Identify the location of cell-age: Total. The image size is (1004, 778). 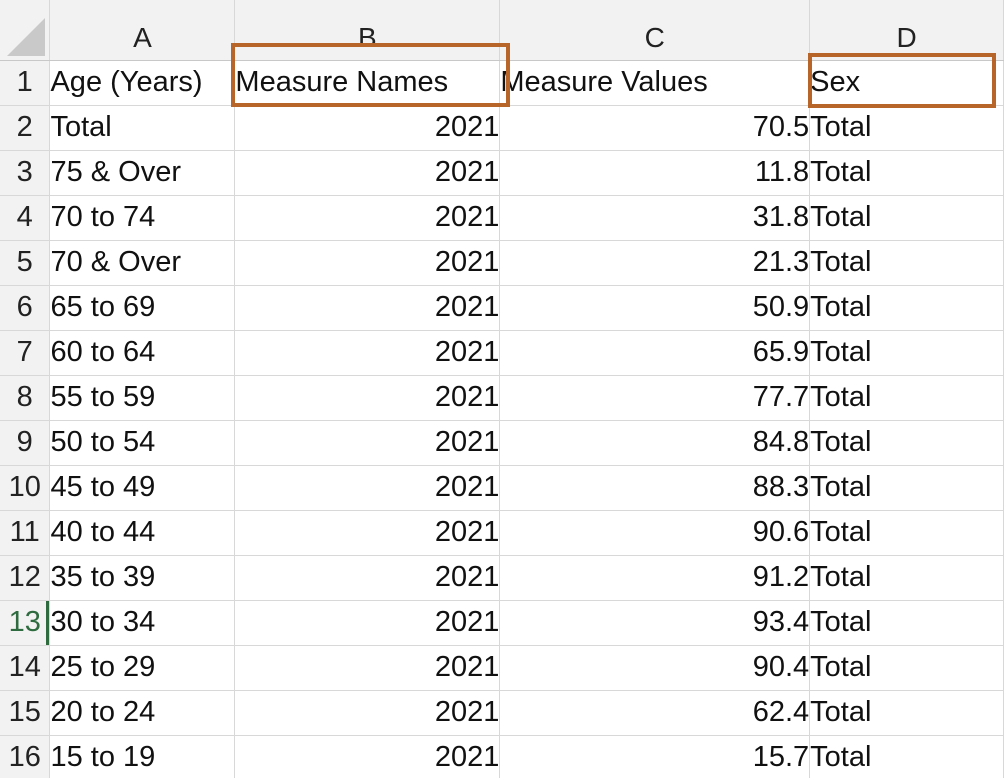
(142, 128).